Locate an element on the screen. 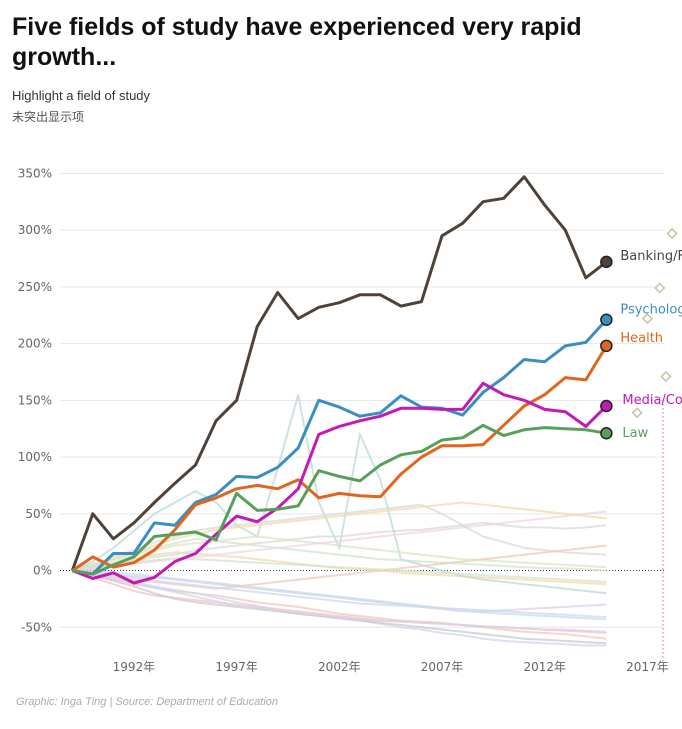  x-tick-label: 2007年 is located at coordinates (442, 667).